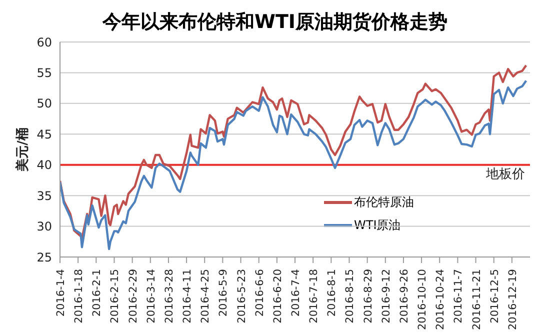 The height and width of the screenshot is (333, 550). What do you see at coordinates (44, 195) in the screenshot?
I see `y-tick-label: 35` at bounding box center [44, 195].